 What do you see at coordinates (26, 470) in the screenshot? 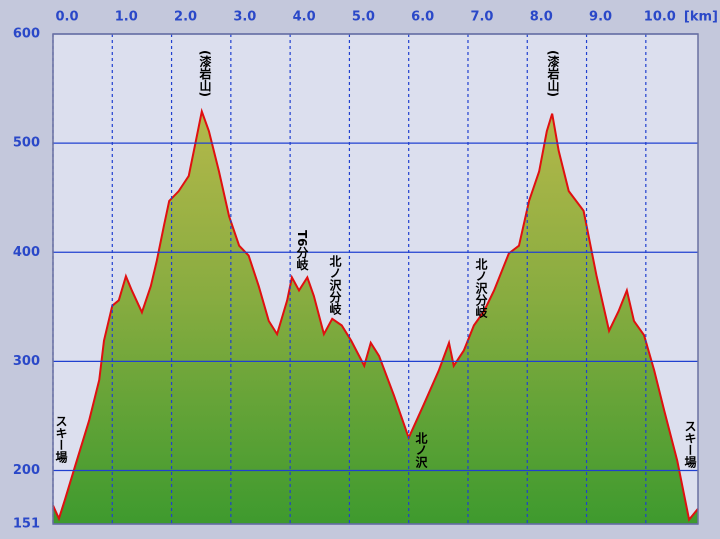
I see `y-tick-label: 200` at bounding box center [26, 470].